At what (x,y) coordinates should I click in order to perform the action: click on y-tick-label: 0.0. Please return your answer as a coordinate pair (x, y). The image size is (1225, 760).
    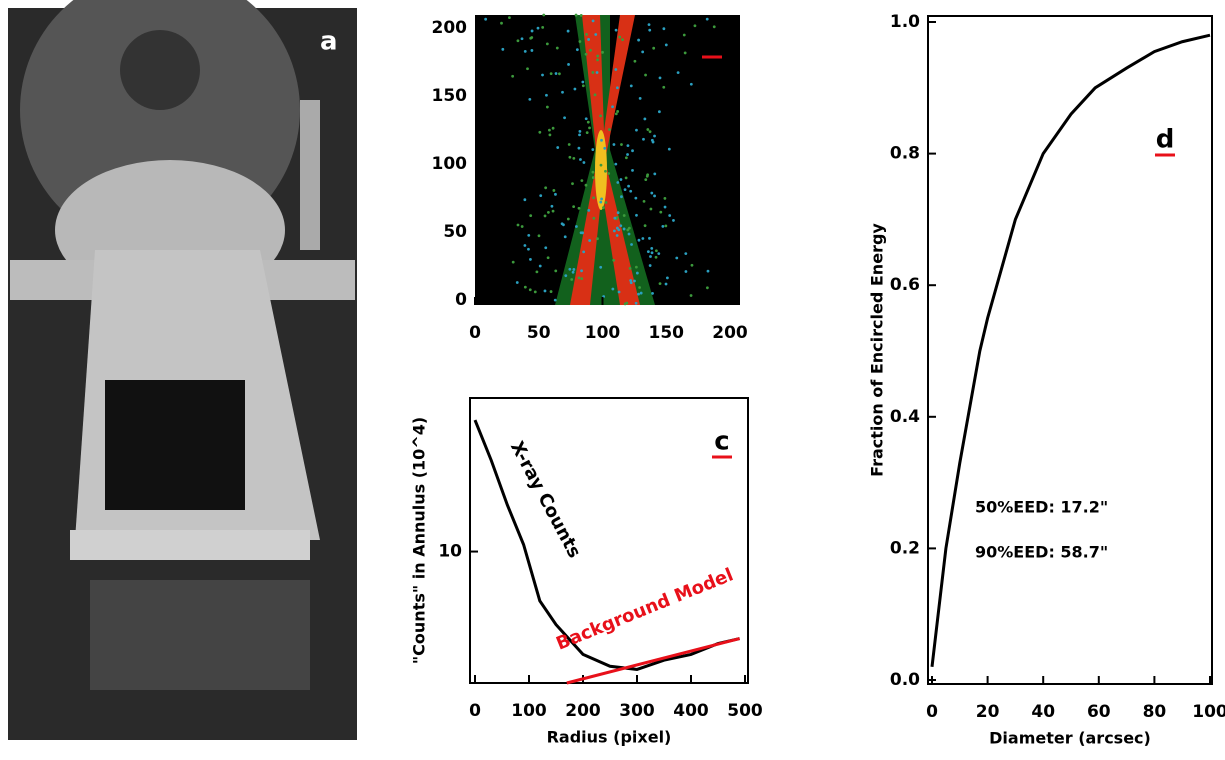
    Looking at the image, I should click on (905, 680).